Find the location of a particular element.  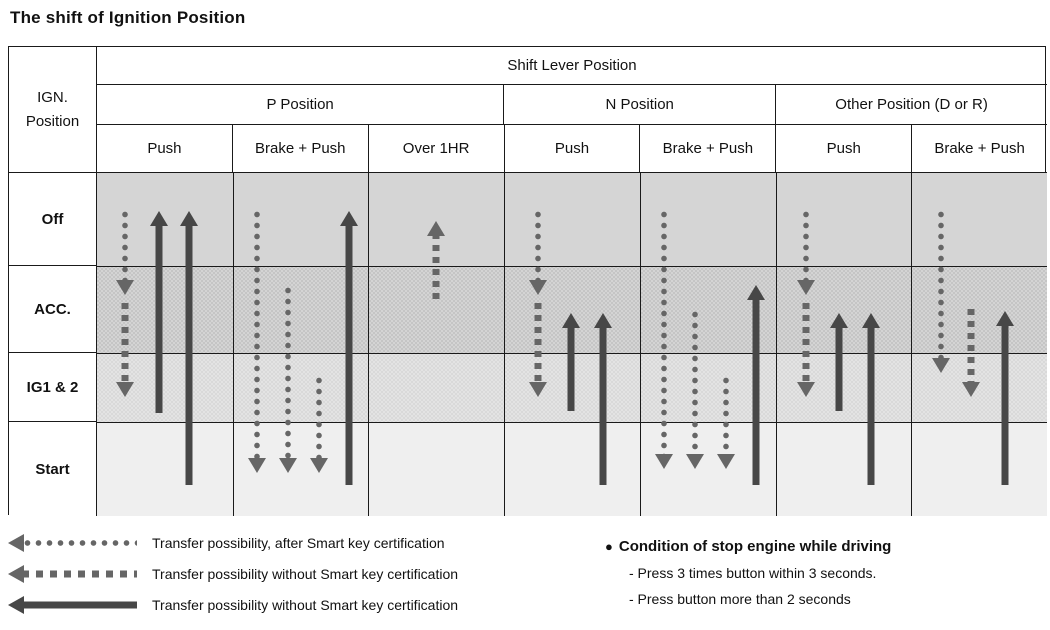

column-header-5-push: Push is located at coordinates (844, 149).